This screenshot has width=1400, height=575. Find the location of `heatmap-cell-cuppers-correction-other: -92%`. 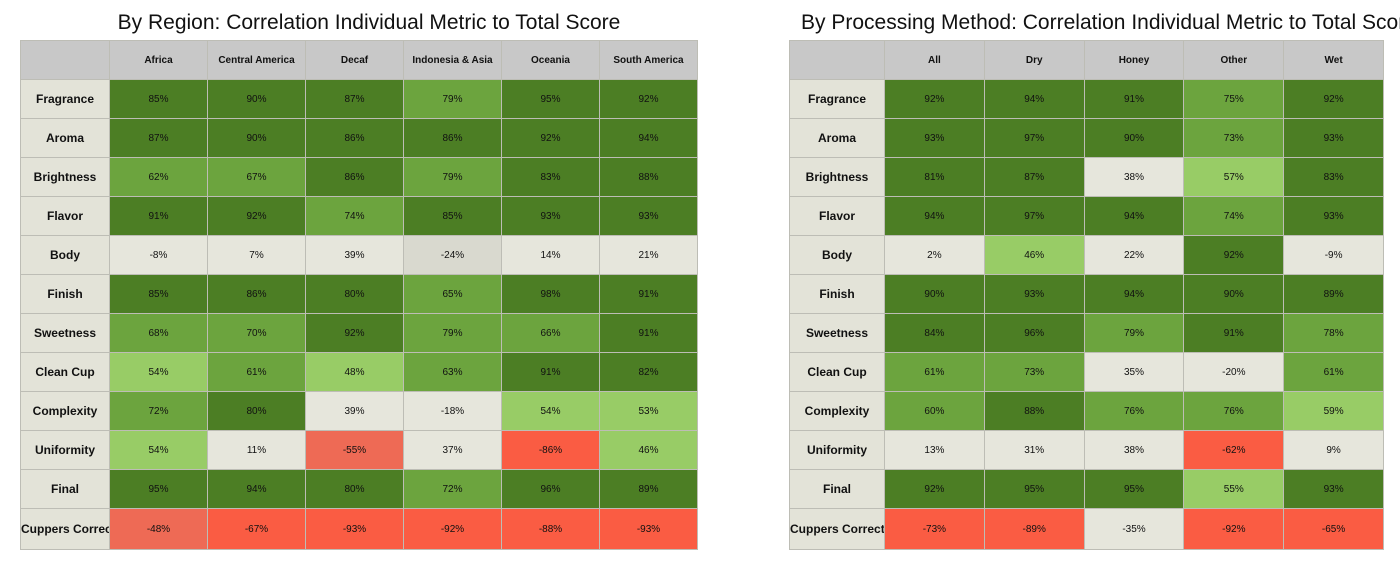

heatmap-cell-cuppers-correction-other: -92% is located at coordinates (1234, 529).